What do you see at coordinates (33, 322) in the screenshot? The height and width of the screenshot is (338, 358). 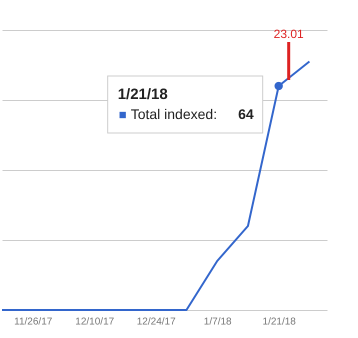 I see `x-tick-label: 11/26/17` at bounding box center [33, 322].